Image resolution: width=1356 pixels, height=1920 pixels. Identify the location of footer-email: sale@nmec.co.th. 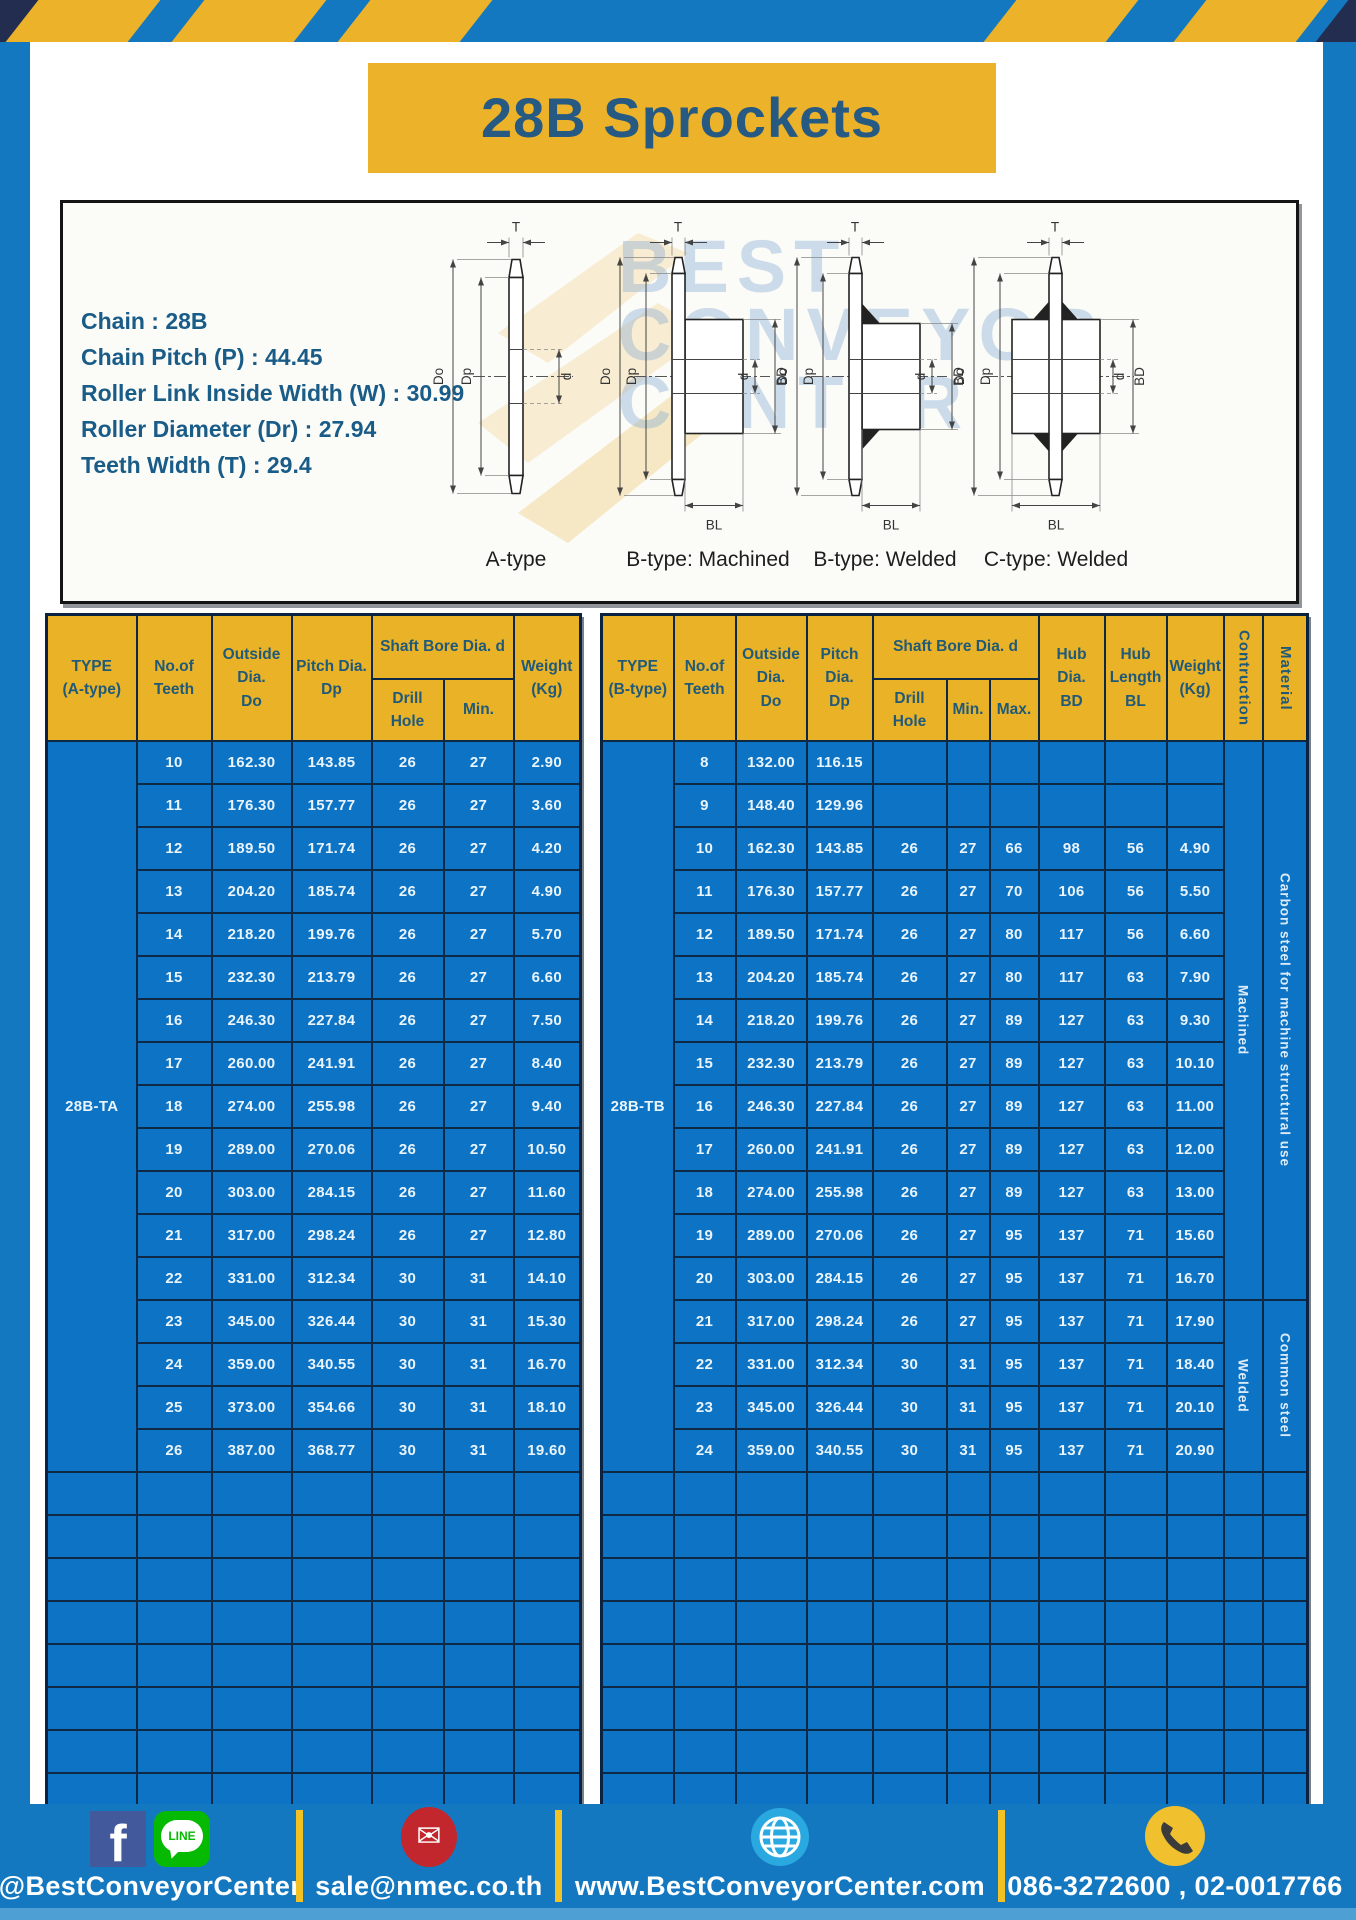
(429, 1886).